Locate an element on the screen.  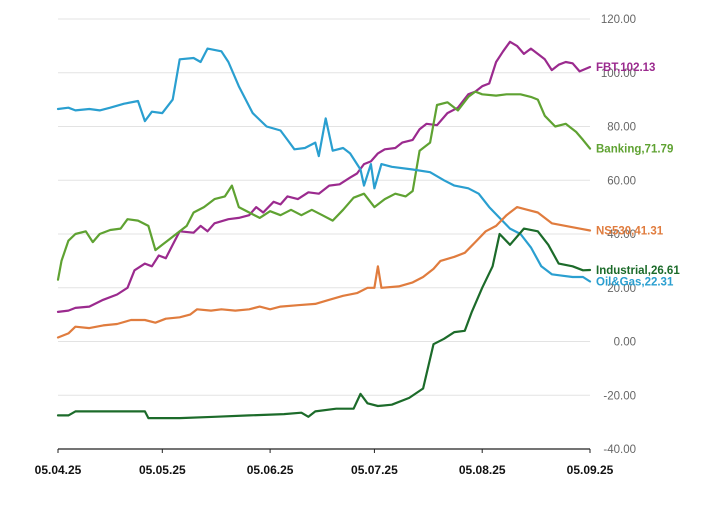
x-tick-label: 05.07.25 is located at coordinates (374, 470).